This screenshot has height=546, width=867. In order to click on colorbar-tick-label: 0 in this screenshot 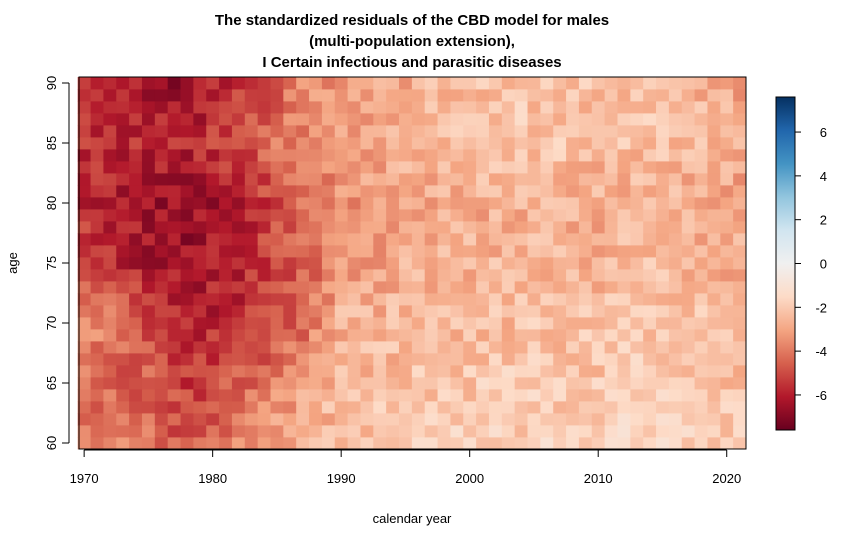, I will do `click(823, 264)`.